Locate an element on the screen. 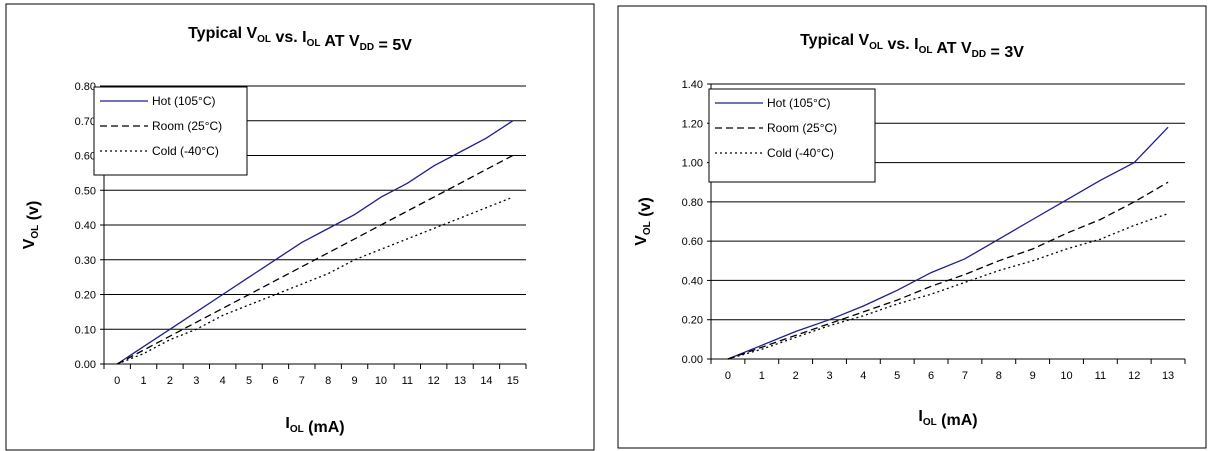 Image resolution: width=1209 pixels, height=451 pixels. y-tick-label: 0.50 is located at coordinates (85, 191).